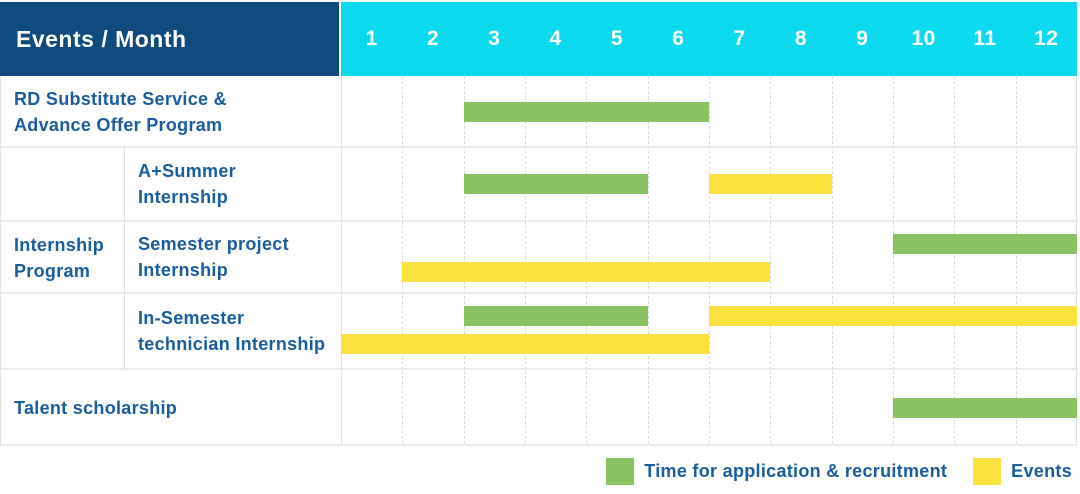 The image size is (1080, 494). I want to click on legend-item-recruitment: Time for application & recruitment, so click(776, 471).